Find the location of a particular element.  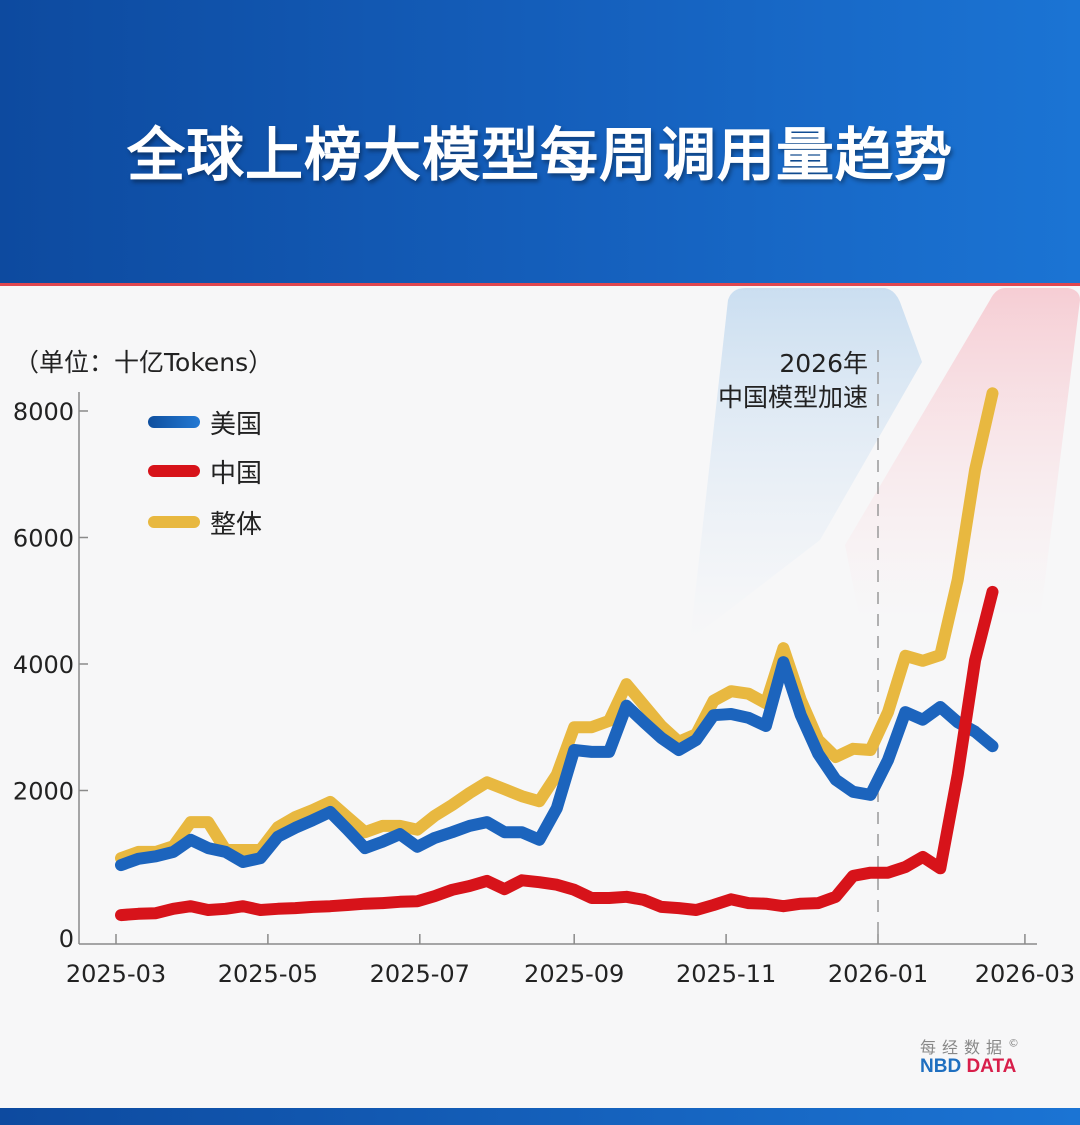

chart-title: 全球上榜大模型每周调用量趋势 is located at coordinates (539, 155).